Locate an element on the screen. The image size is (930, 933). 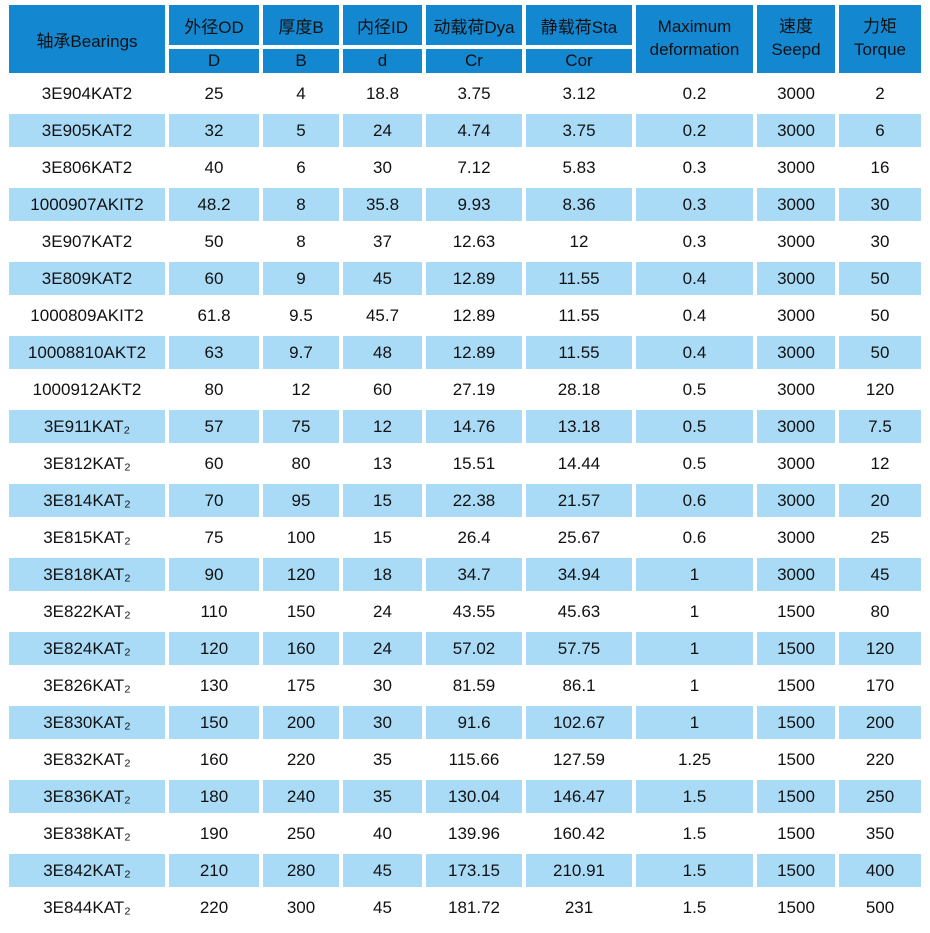
table-row: 3E842KAT₂ 210 280 45 173.15 210.91 1.5 1500 400 is located at coordinates (465, 870).